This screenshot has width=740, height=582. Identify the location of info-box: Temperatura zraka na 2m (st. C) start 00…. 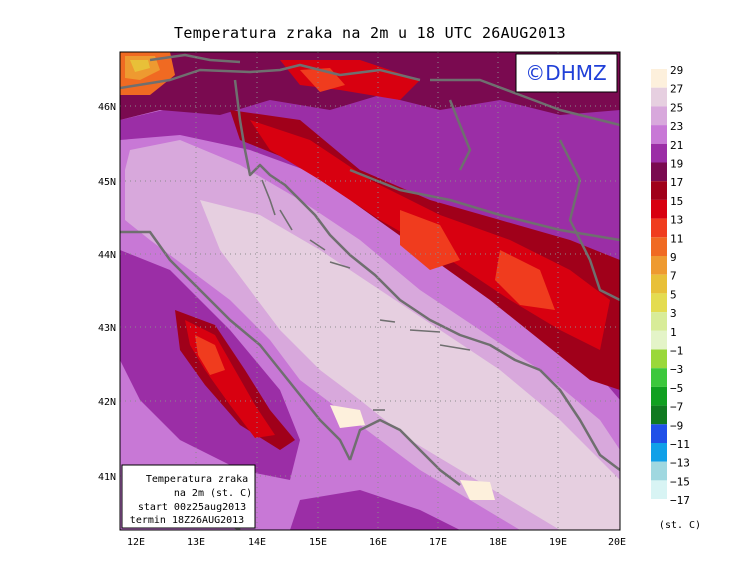
(188, 496).